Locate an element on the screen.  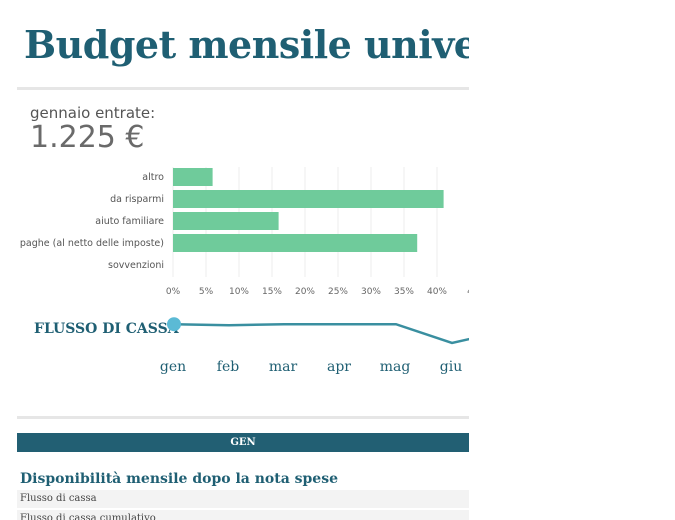
x-tick-label: 5% is located at coordinates (206, 292).